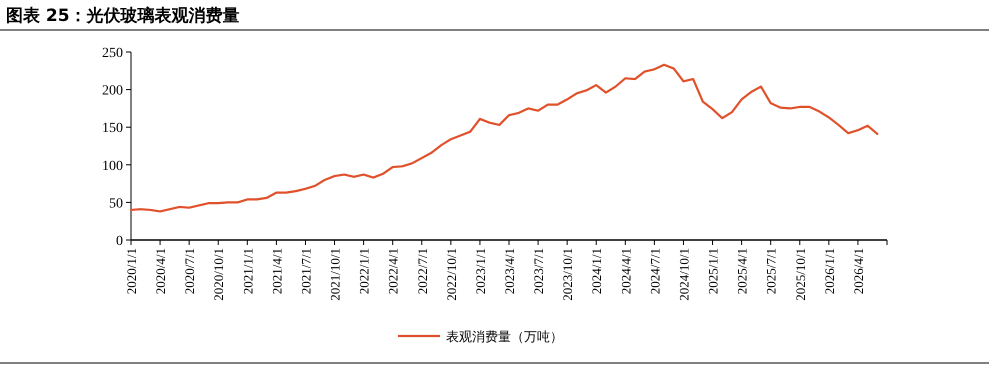  Describe the element at coordinates (654, 271) in the screenshot. I see `x-tick-label: 2024/7/1` at that location.